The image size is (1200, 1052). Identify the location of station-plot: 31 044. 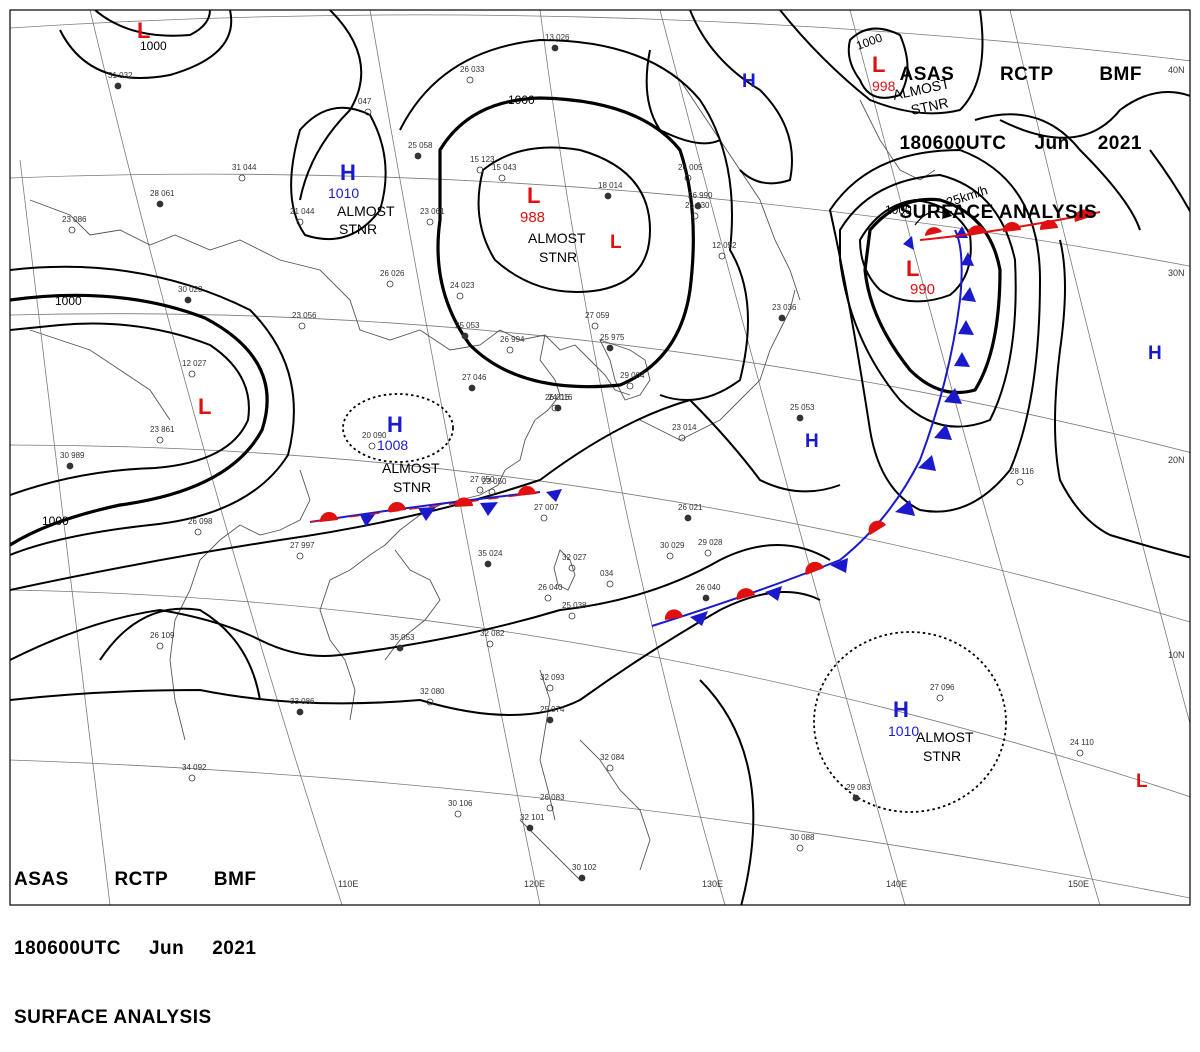
(244, 167).